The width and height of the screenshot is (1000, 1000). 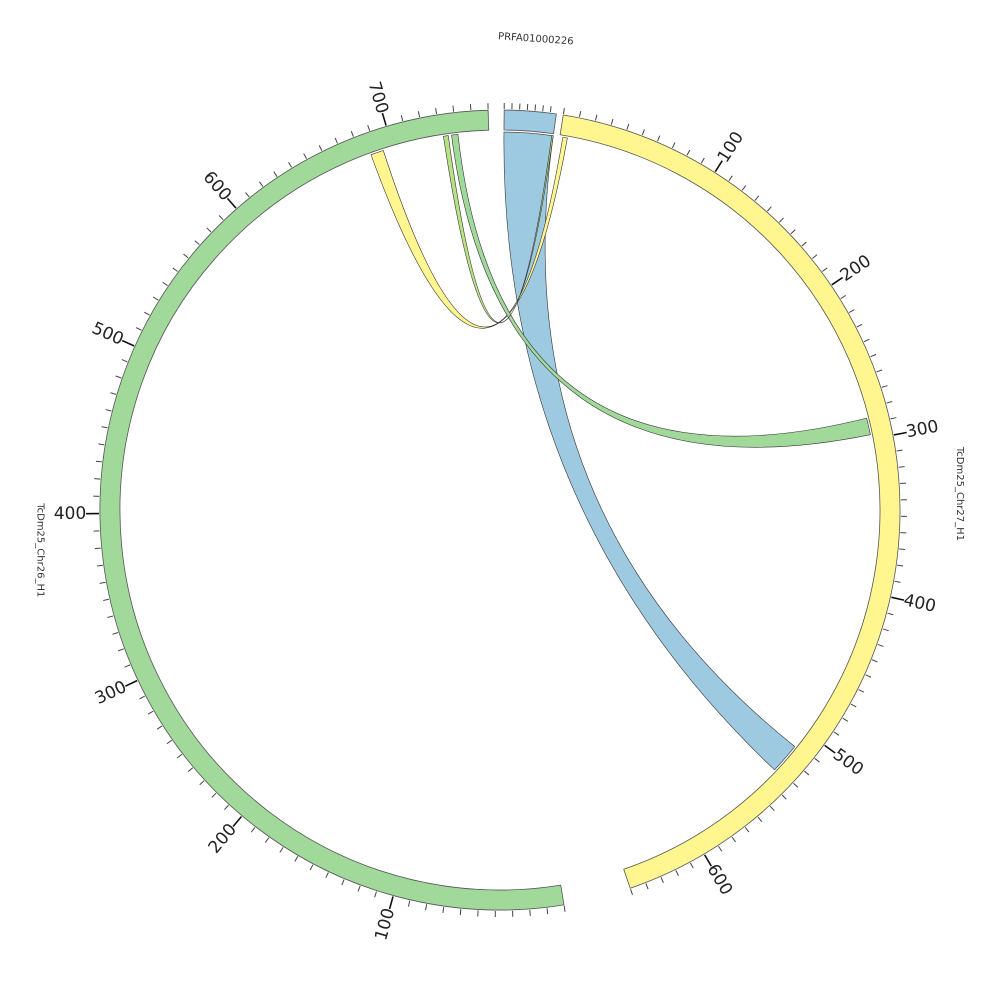 What do you see at coordinates (223, 839) in the screenshot?
I see `tick-label: 200` at bounding box center [223, 839].